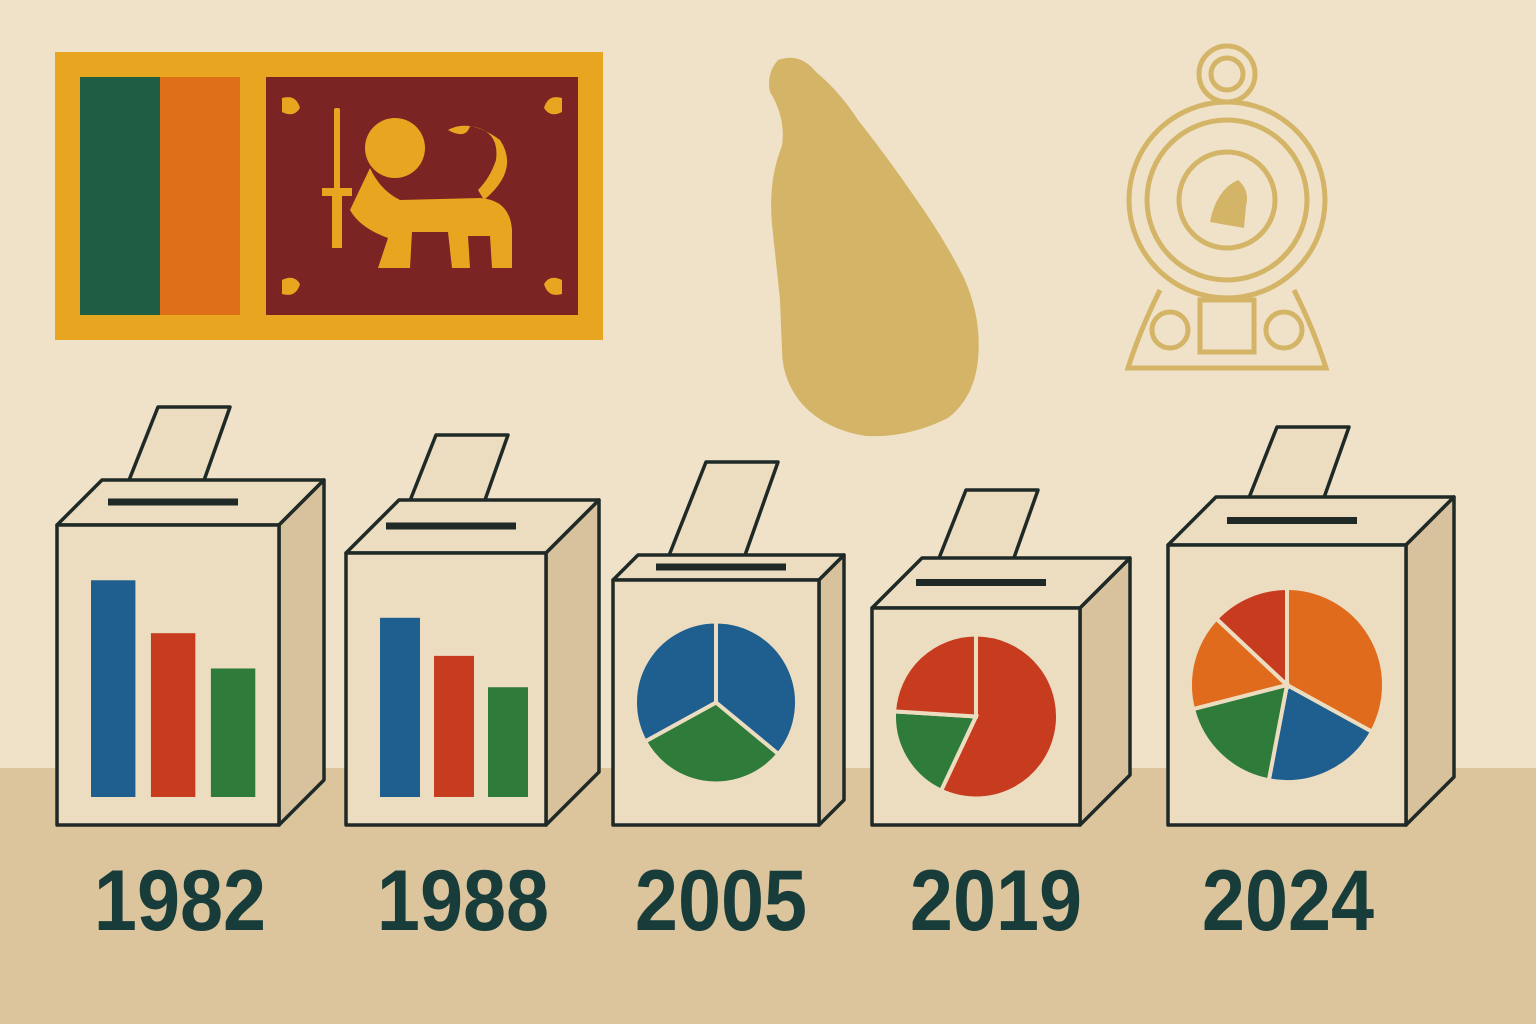  What do you see at coordinates (417, 188) in the screenshot?
I see `lion-icon` at bounding box center [417, 188].